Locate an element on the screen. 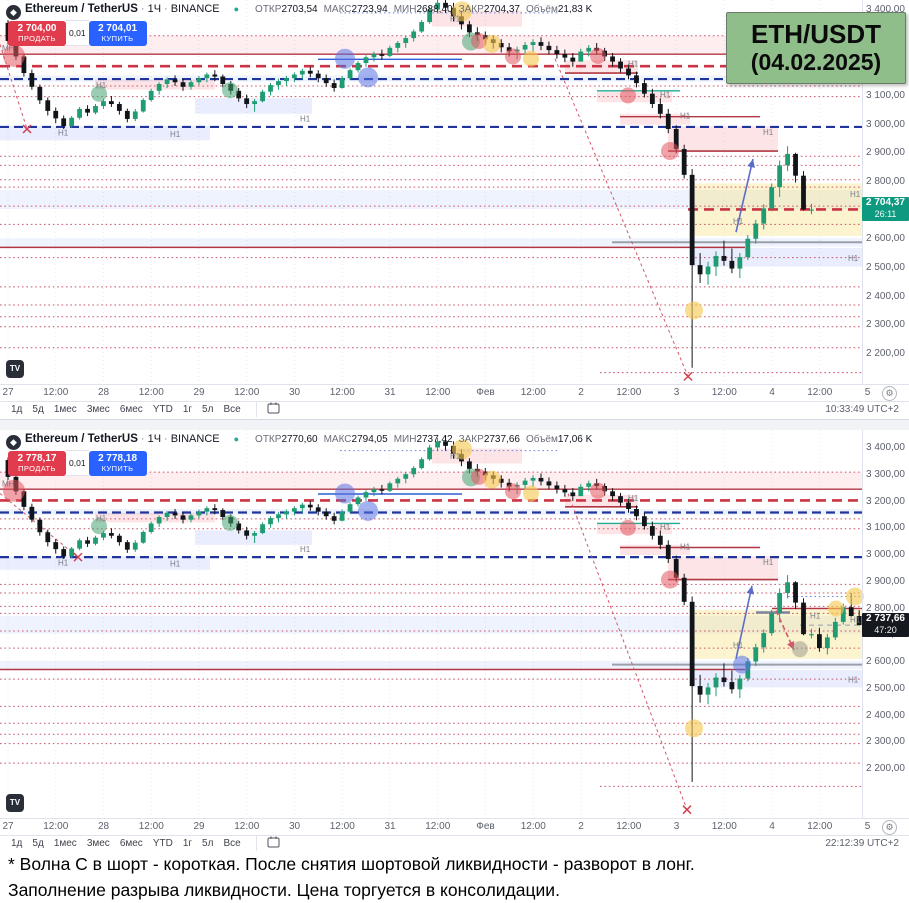 This screenshot has height=903, width=909. volume-label: Объём is located at coordinates (541, 439).